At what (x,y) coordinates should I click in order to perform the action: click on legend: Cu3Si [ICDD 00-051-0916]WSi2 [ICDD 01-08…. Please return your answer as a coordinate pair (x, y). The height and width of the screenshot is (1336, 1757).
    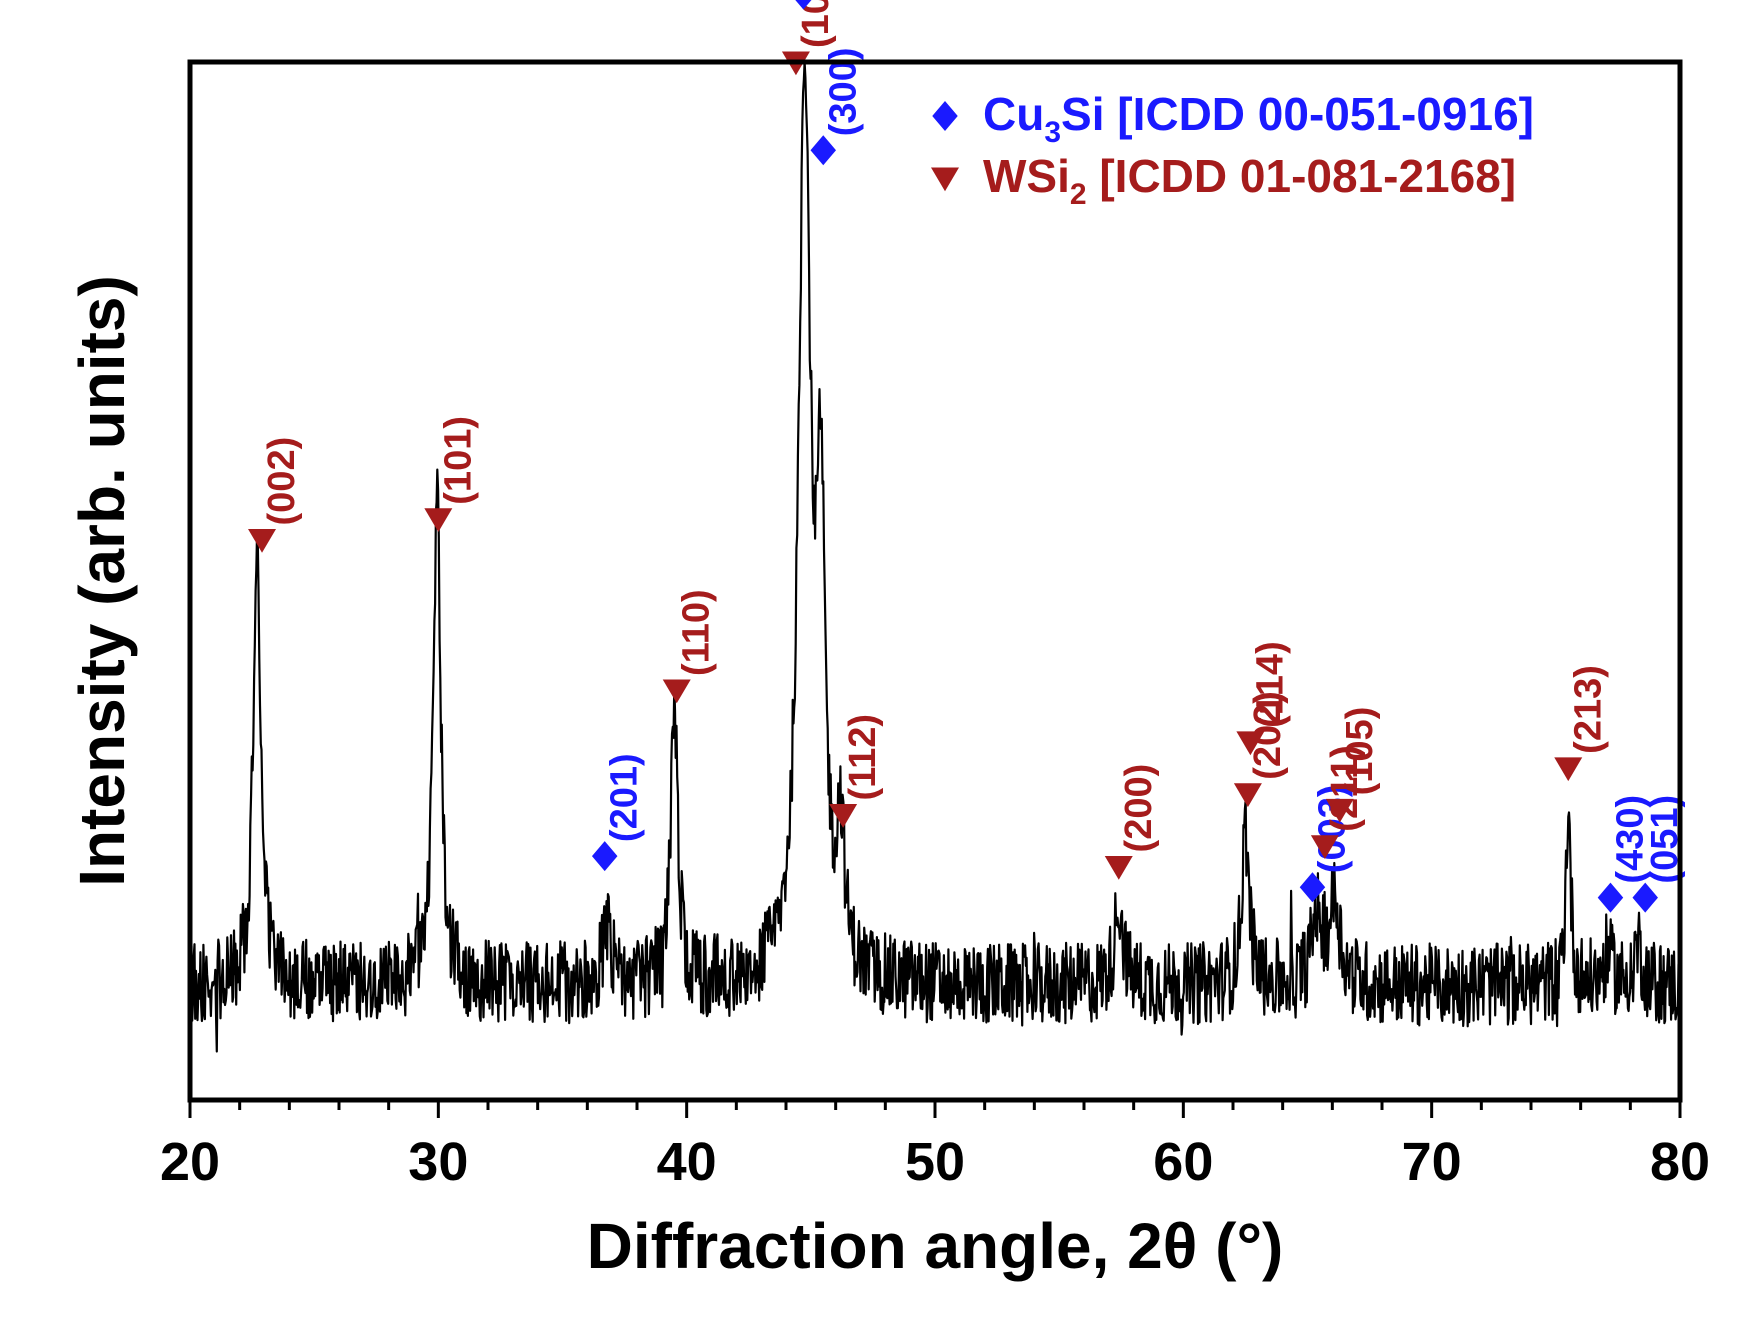
    Looking at the image, I should click on (1232, 149).